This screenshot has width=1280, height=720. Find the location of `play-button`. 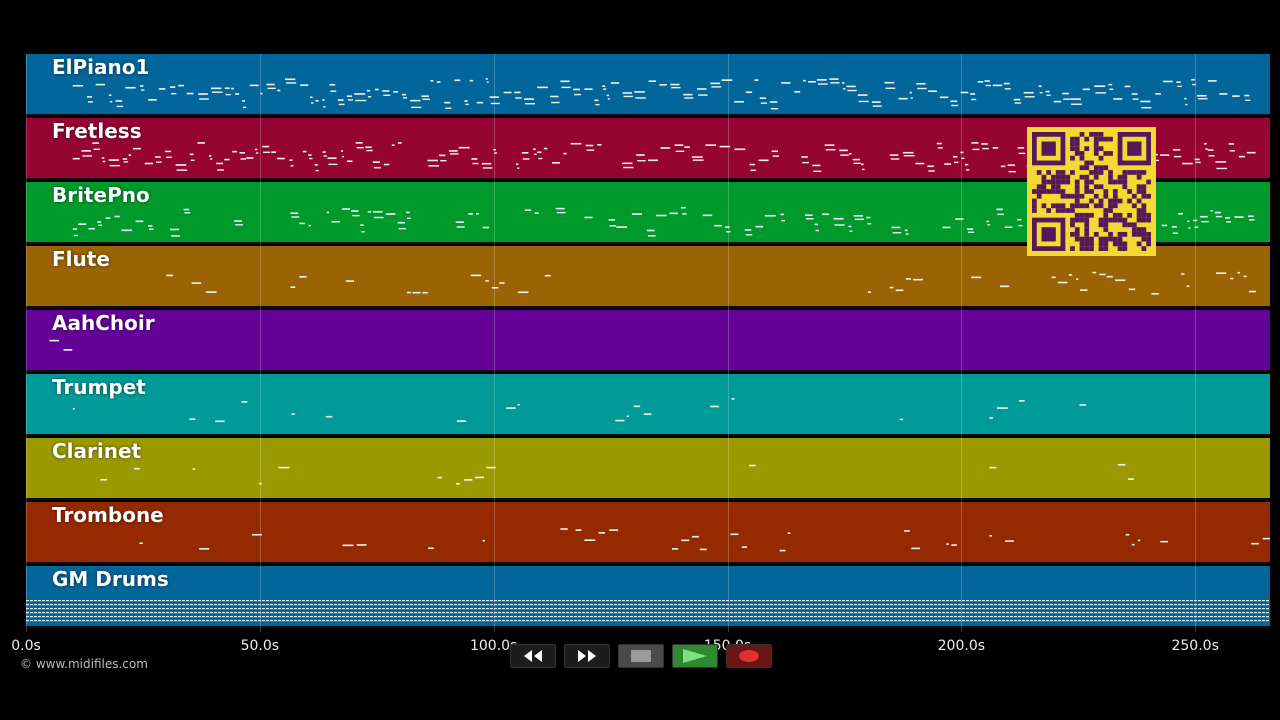

play-button is located at coordinates (695, 656).